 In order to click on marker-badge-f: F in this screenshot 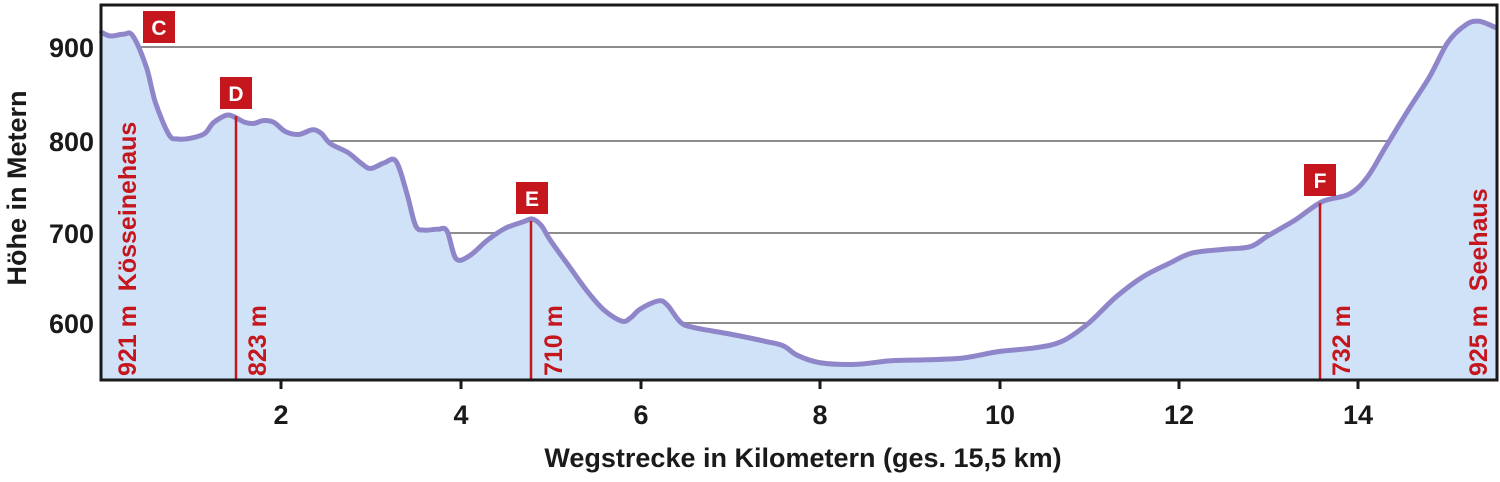, I will do `click(1320, 180)`.